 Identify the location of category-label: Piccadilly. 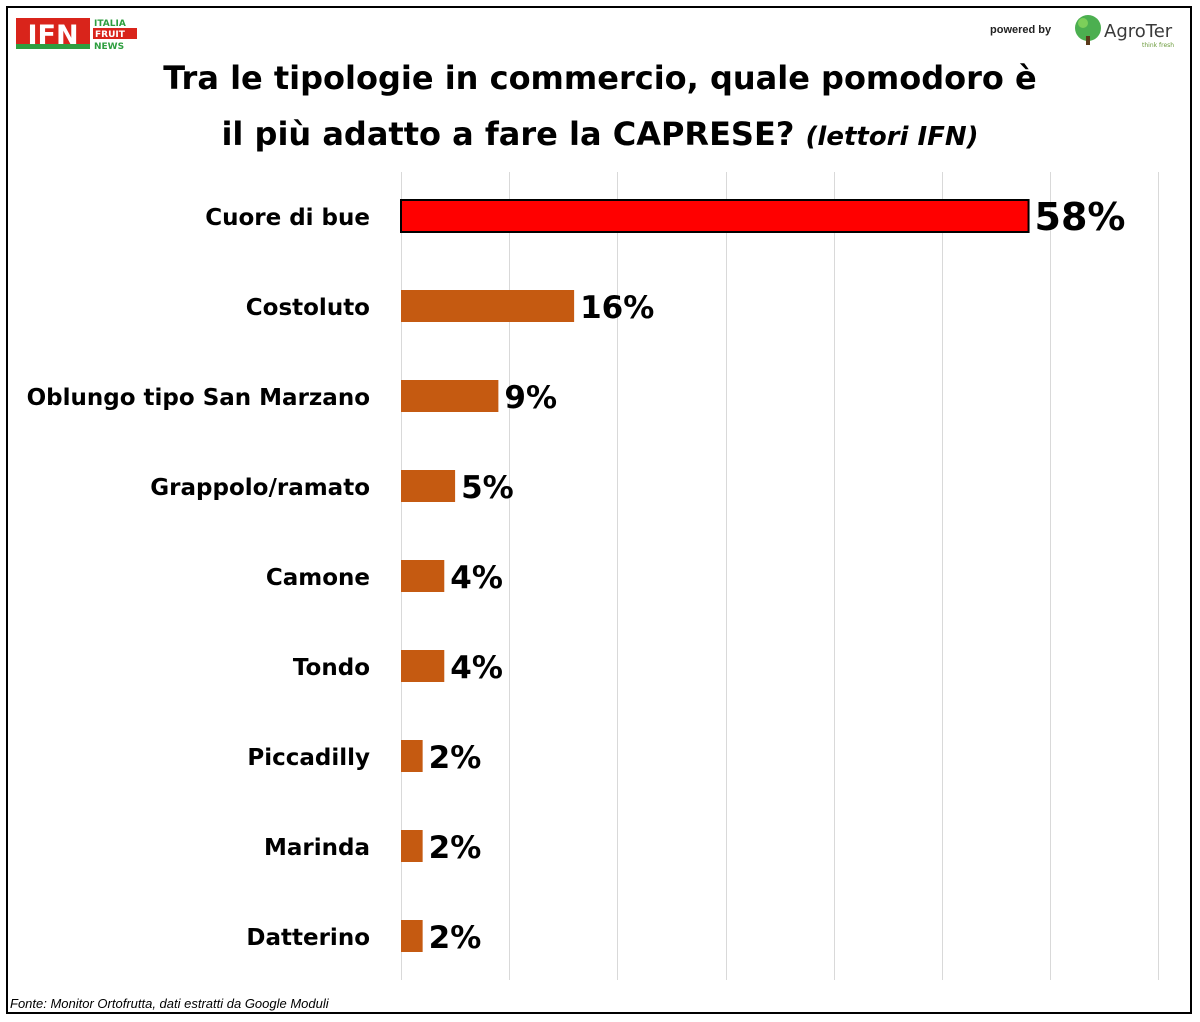
(308, 758).